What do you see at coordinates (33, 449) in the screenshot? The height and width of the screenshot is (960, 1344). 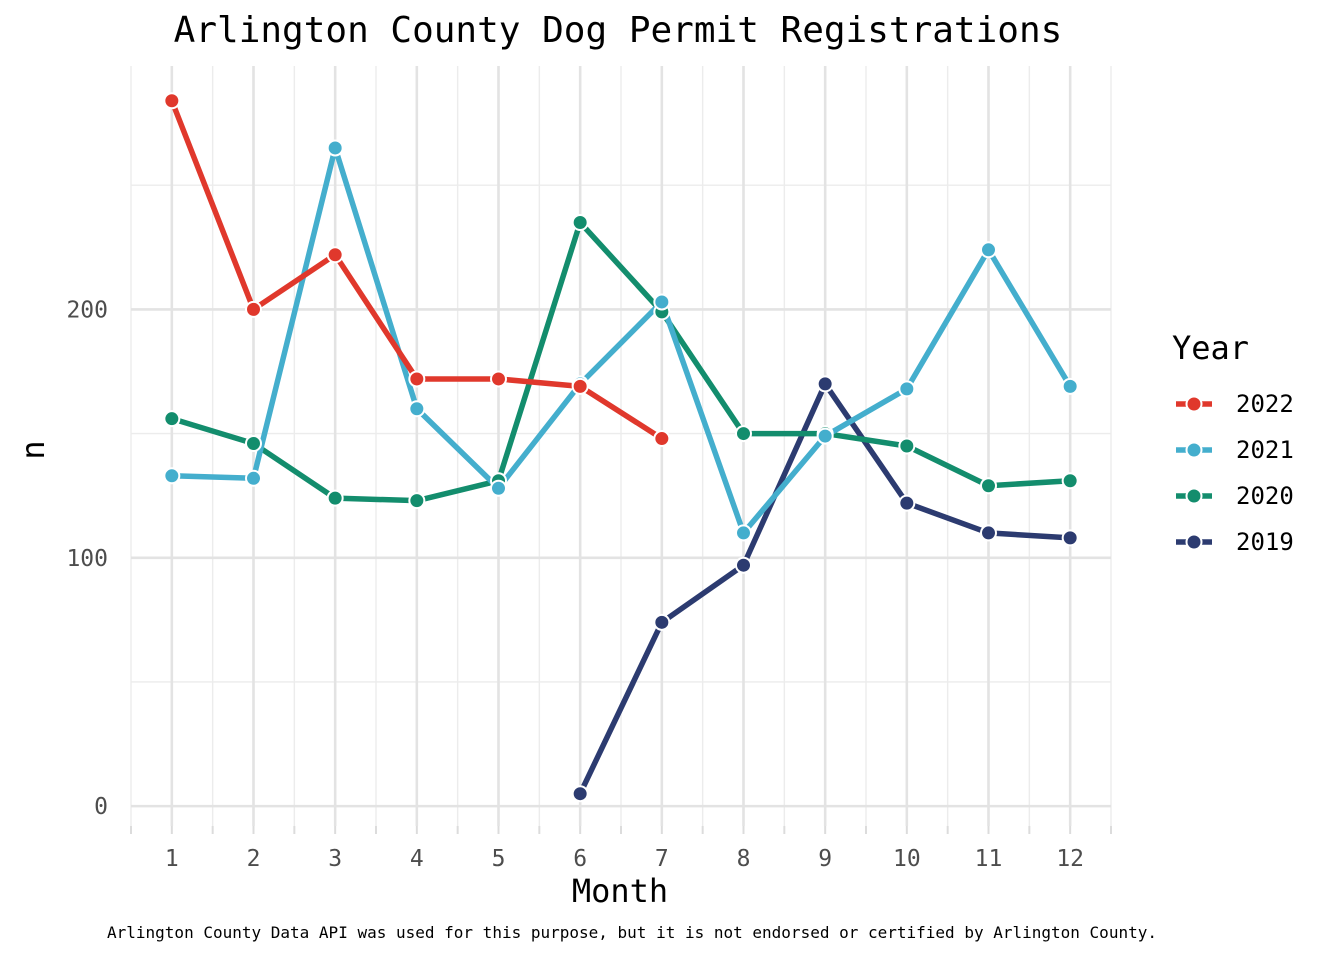 I see `y-axis-title: n` at bounding box center [33, 449].